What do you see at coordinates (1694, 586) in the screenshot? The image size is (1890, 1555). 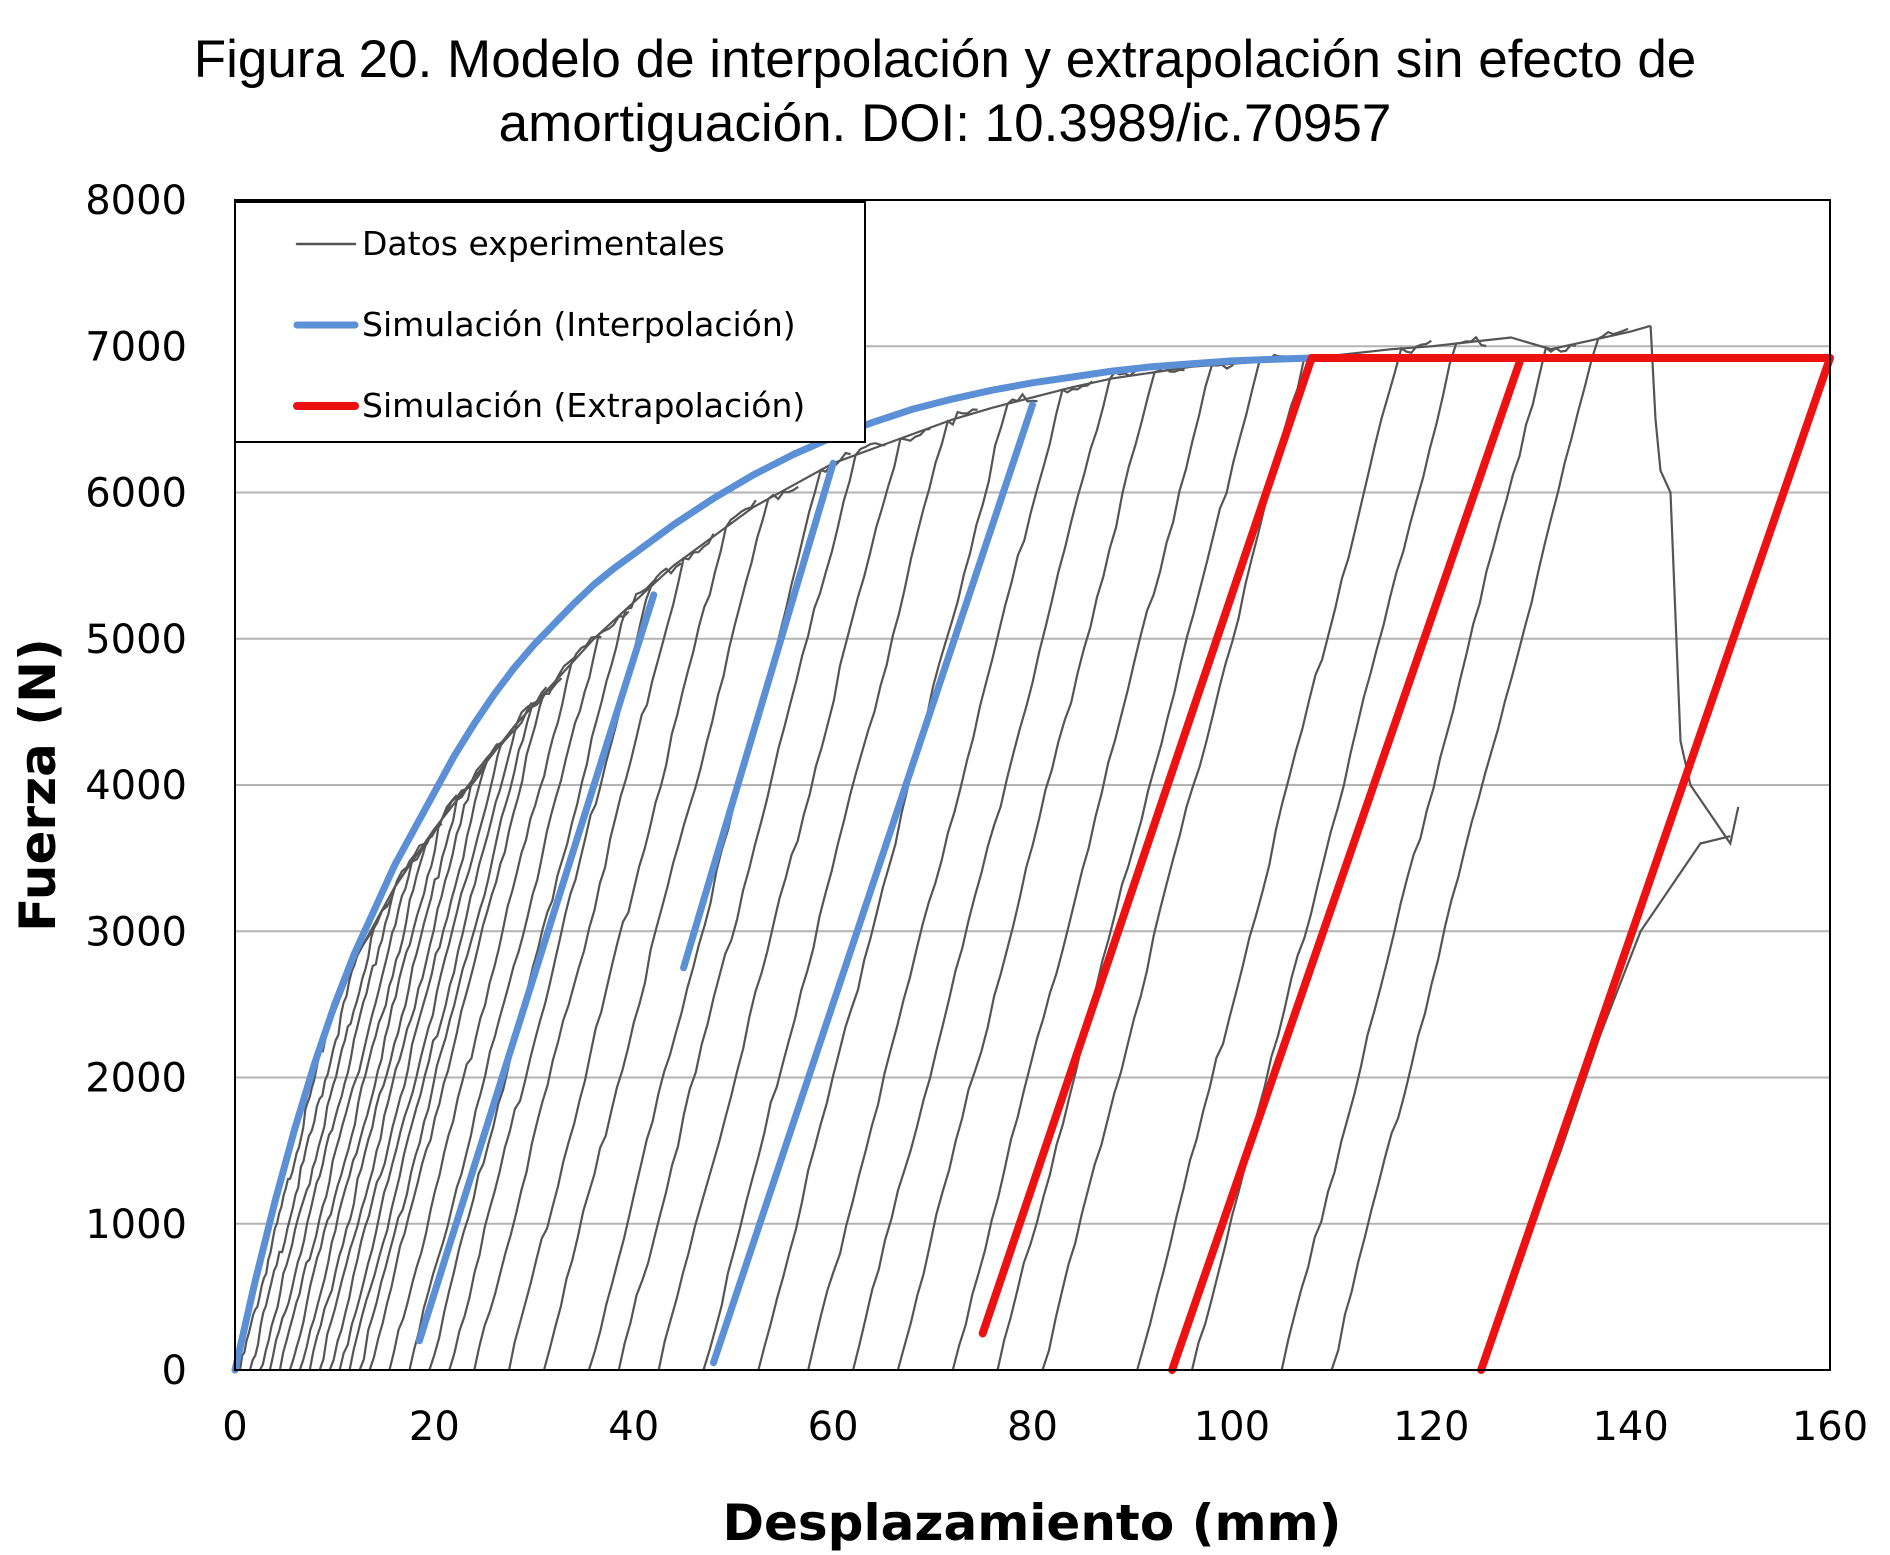 I see `experimental-failure-branch` at bounding box center [1694, 586].